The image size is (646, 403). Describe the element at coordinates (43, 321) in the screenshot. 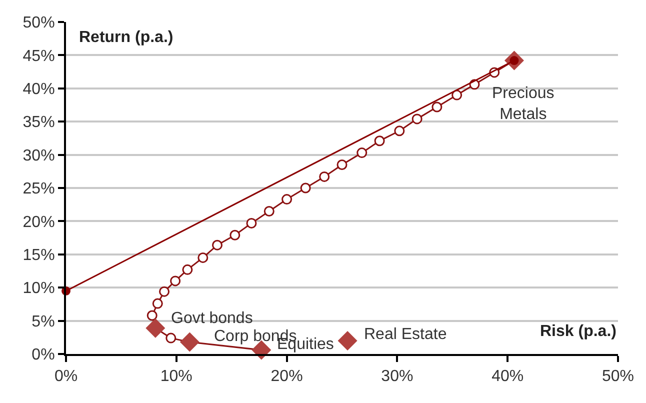

I see `y-tick-label: 5%` at that location.